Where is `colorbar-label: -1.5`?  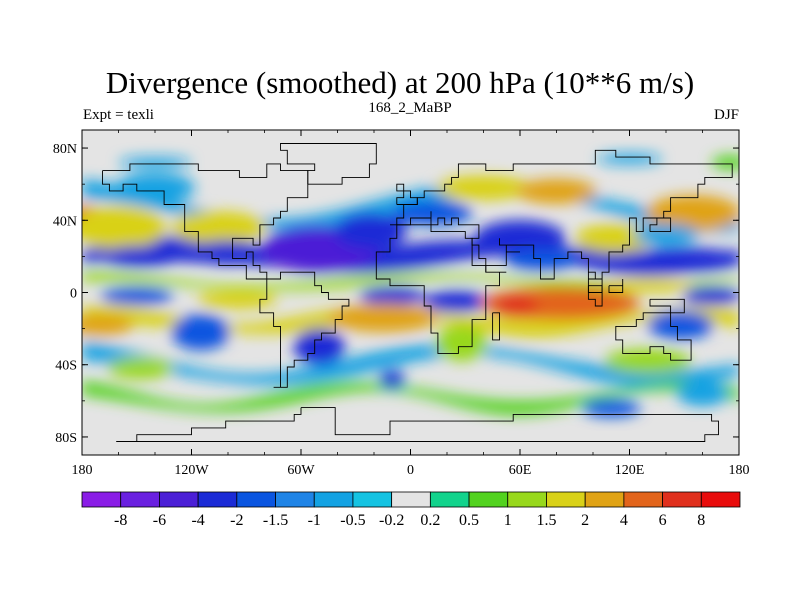
colorbar-label: -1.5 is located at coordinates (275, 520).